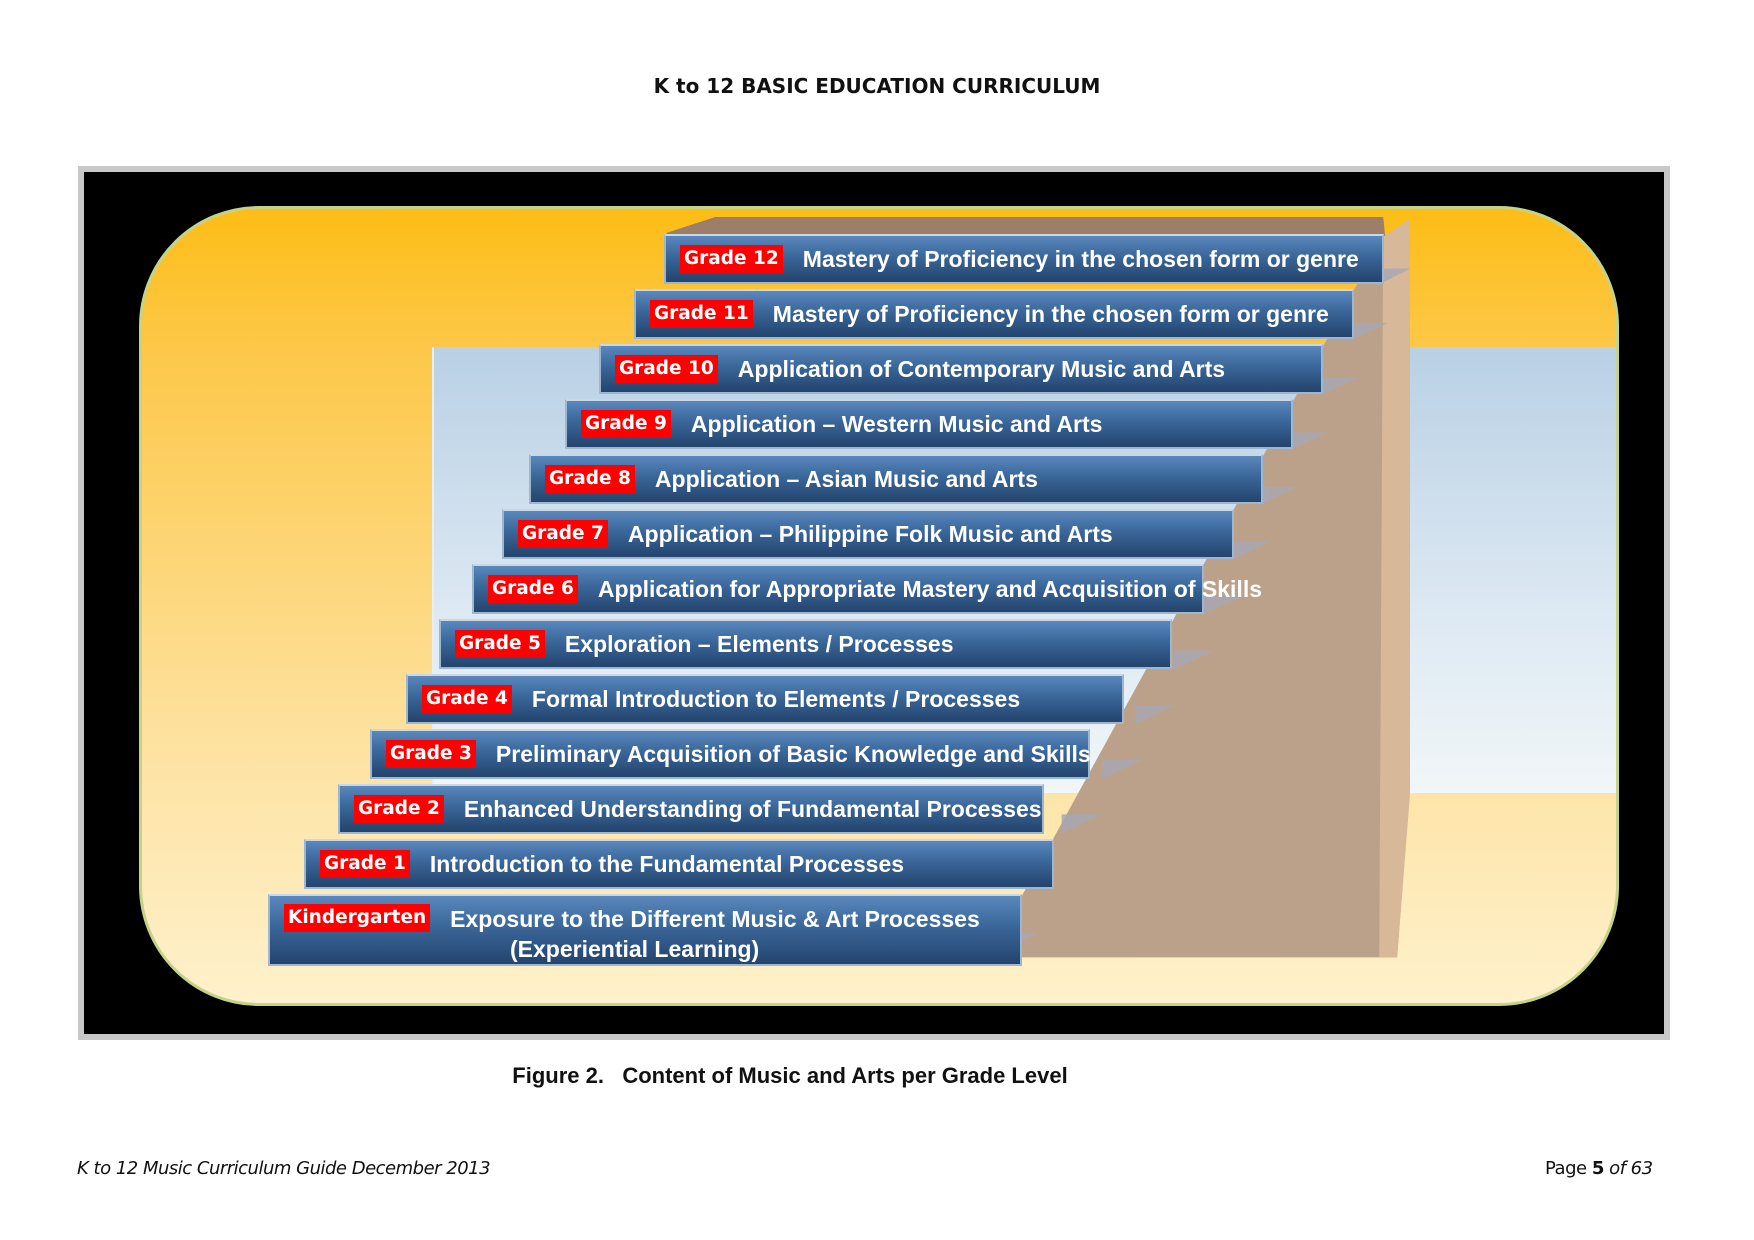 The width and height of the screenshot is (1754, 1240). I want to click on grade-badge: Grade 3, so click(431, 754).